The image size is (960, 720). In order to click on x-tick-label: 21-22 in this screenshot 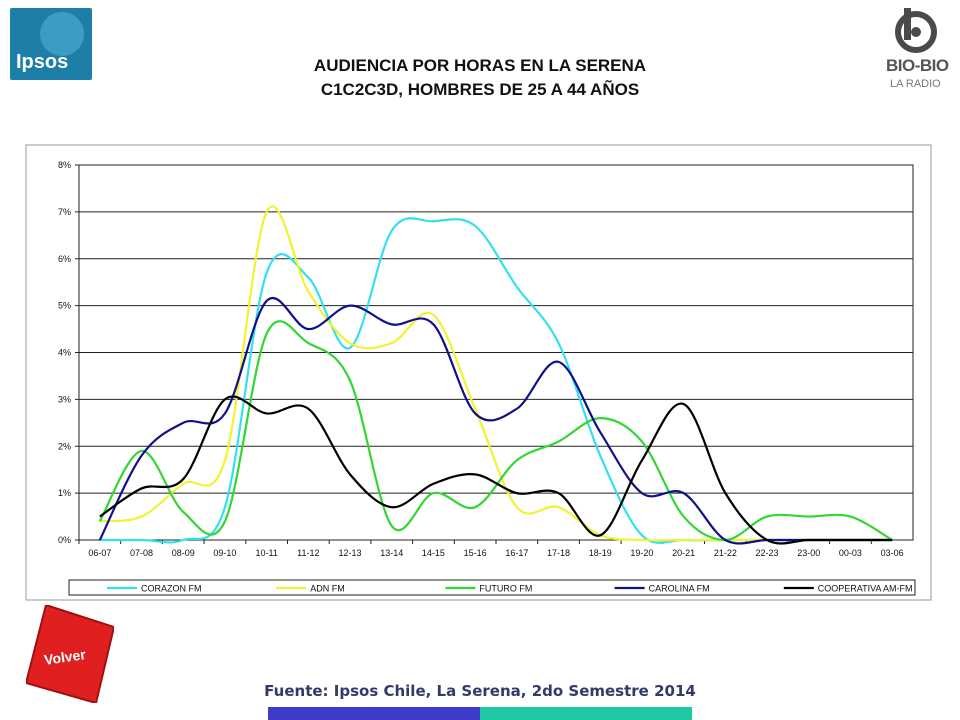, I will do `click(725, 553)`.